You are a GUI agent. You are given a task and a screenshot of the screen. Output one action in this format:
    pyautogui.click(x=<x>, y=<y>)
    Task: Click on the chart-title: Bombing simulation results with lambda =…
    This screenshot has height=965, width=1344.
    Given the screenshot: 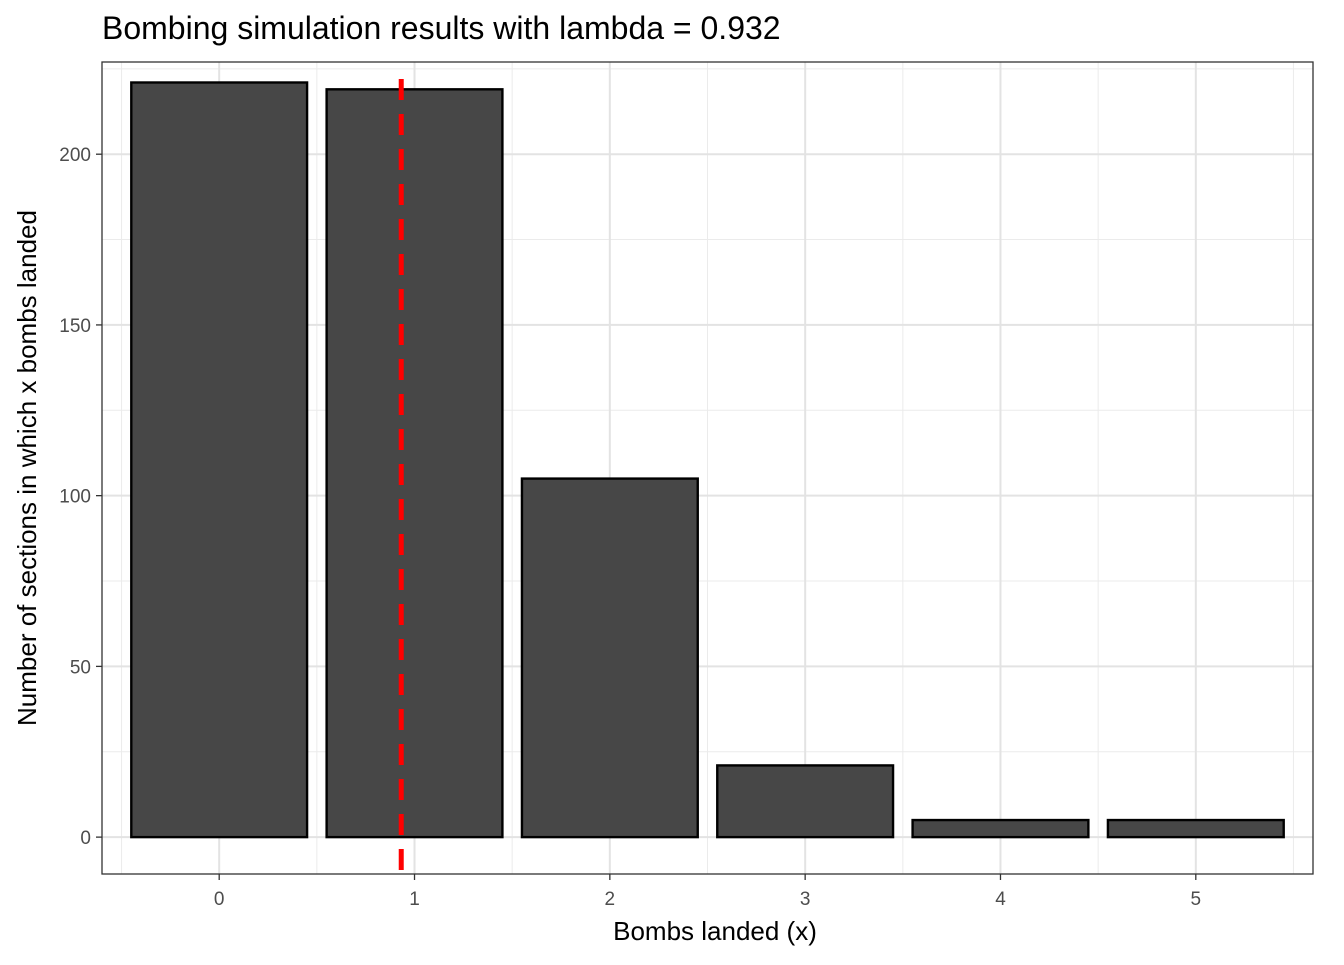 What is the action you would take?
    pyautogui.click(x=441, y=28)
    